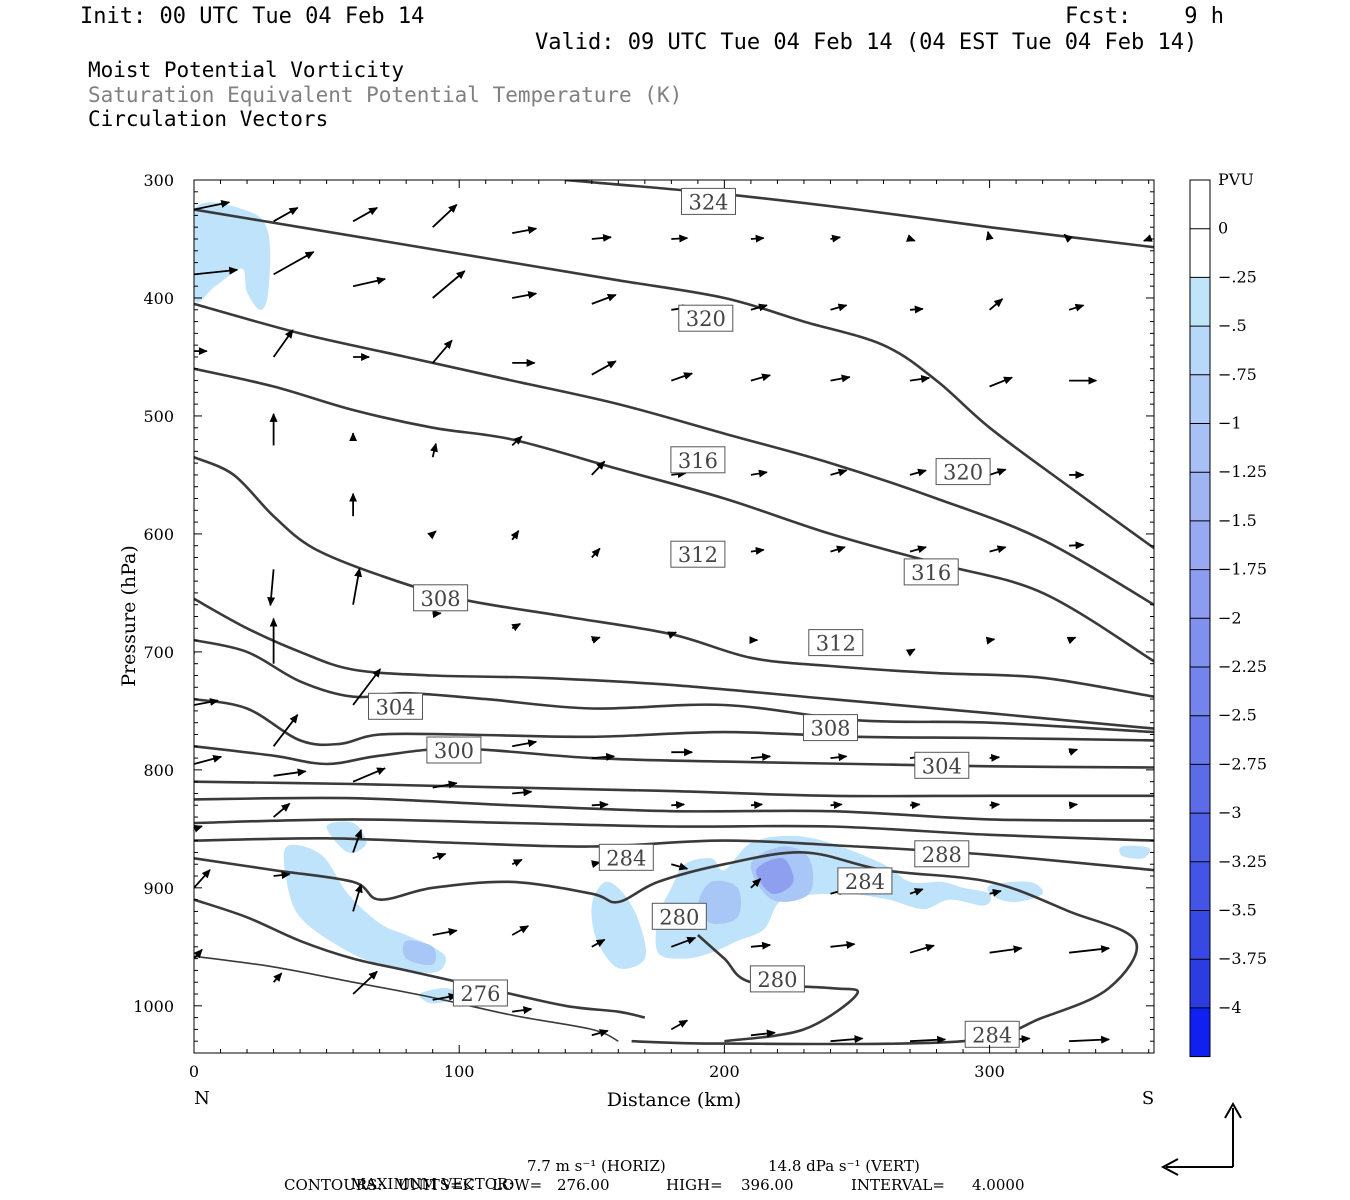  Describe the element at coordinates (1242, 666) in the screenshot. I see `colorbar-label-9: −2.25` at that location.